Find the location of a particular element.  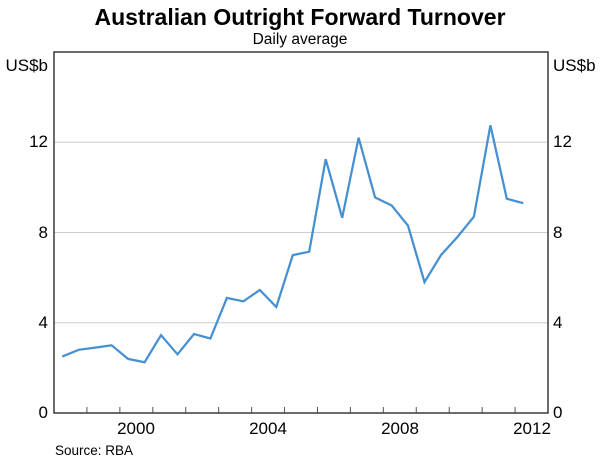

x-tick-label: 2012 is located at coordinates (532, 428).